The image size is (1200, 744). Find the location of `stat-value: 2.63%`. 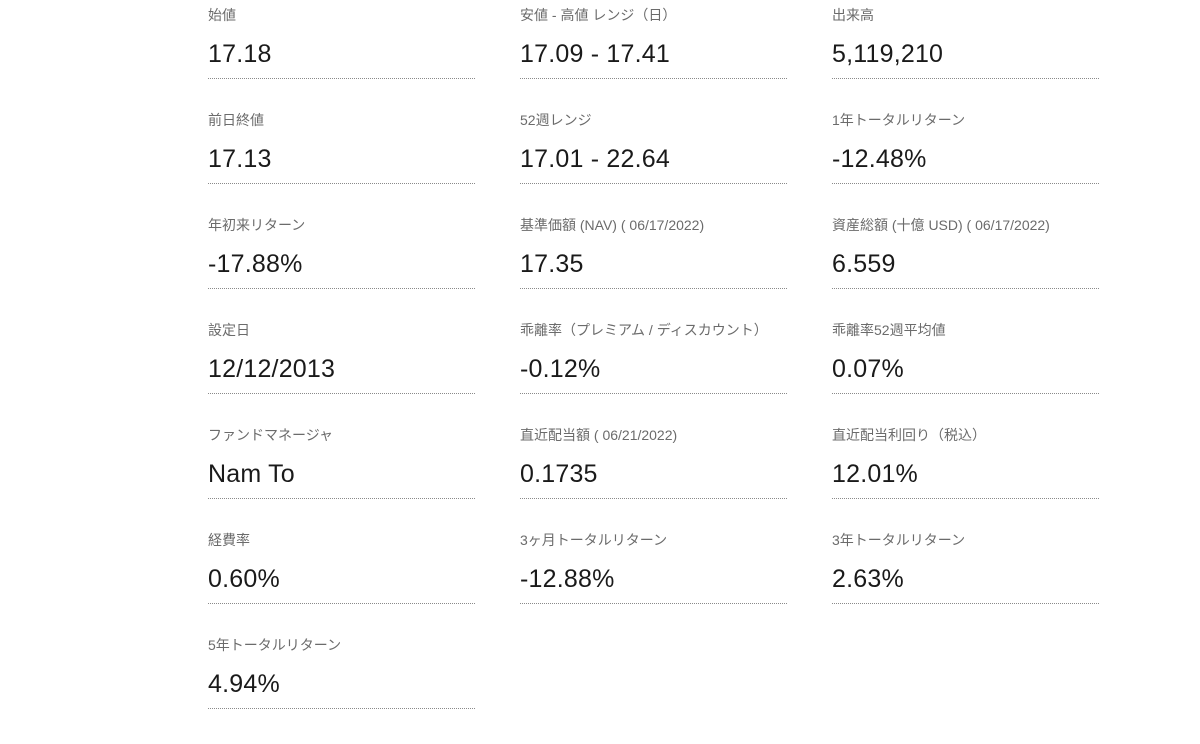

stat-value: 2.63% is located at coordinates (868, 579).